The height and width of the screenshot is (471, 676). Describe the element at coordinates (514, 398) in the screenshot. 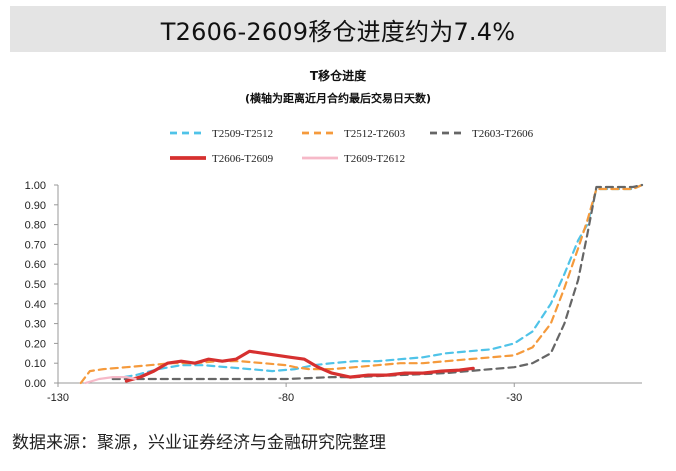

I see `x-tick-label: -30` at that location.